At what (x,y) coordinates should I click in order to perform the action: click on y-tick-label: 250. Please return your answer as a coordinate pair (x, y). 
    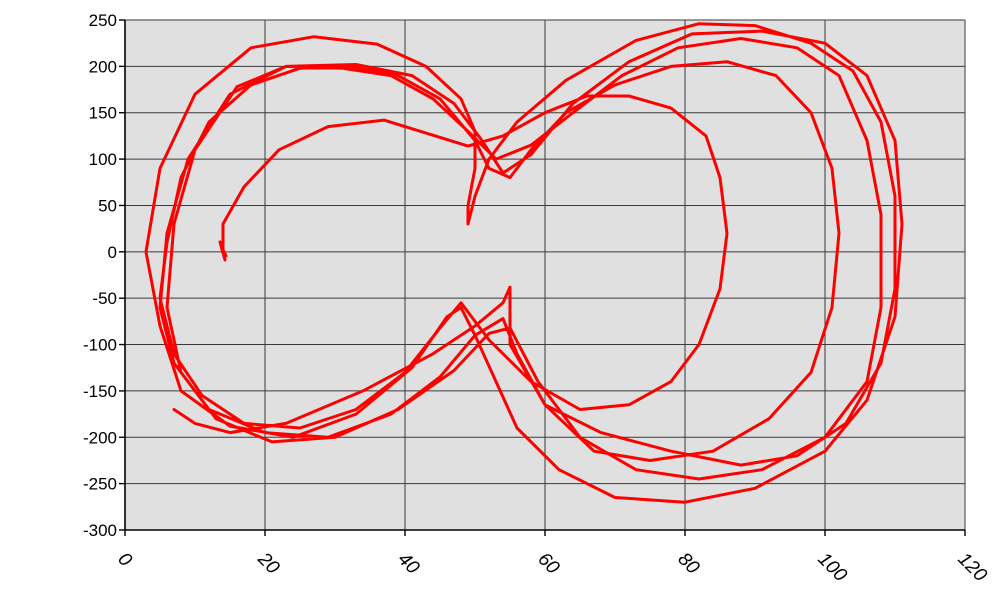
    Looking at the image, I should click on (103, 20).